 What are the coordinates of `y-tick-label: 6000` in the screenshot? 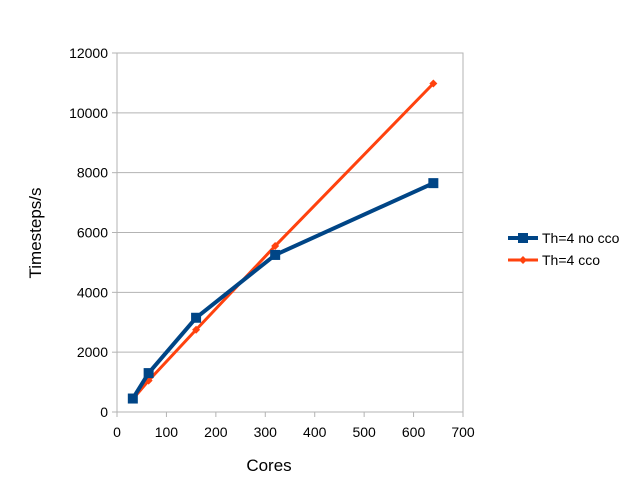 It's located at (92, 233).